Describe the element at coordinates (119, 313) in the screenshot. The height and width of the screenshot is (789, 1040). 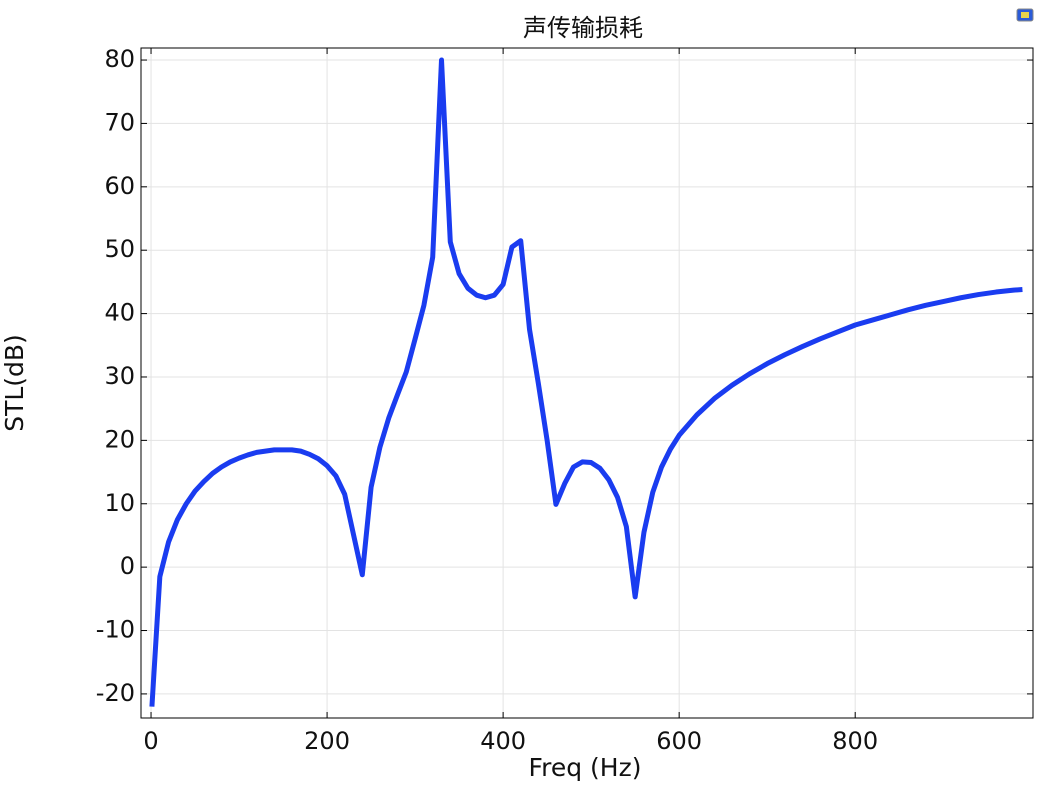
I see `y-tick-label: 40` at that location.